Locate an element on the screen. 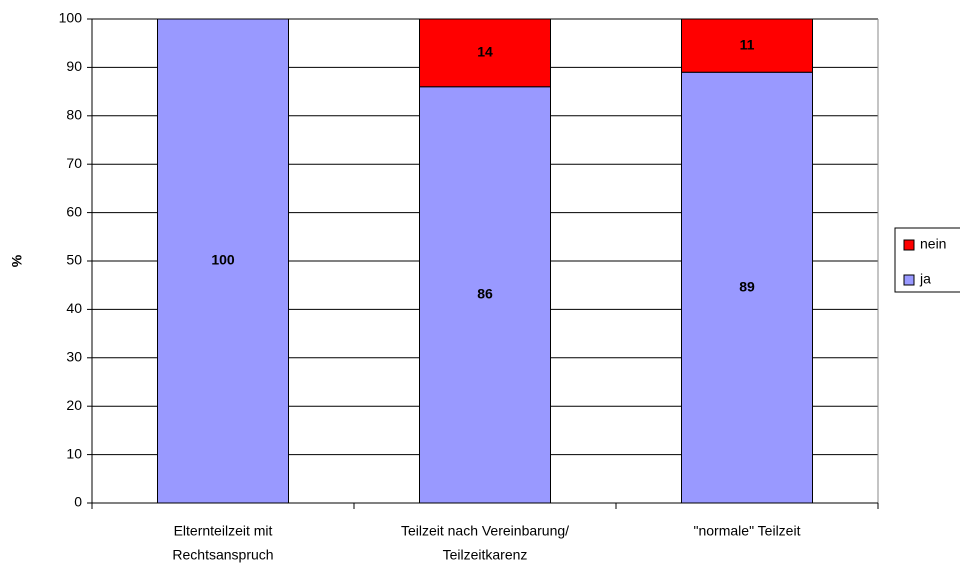  legend-label: ja is located at coordinates (925, 279).